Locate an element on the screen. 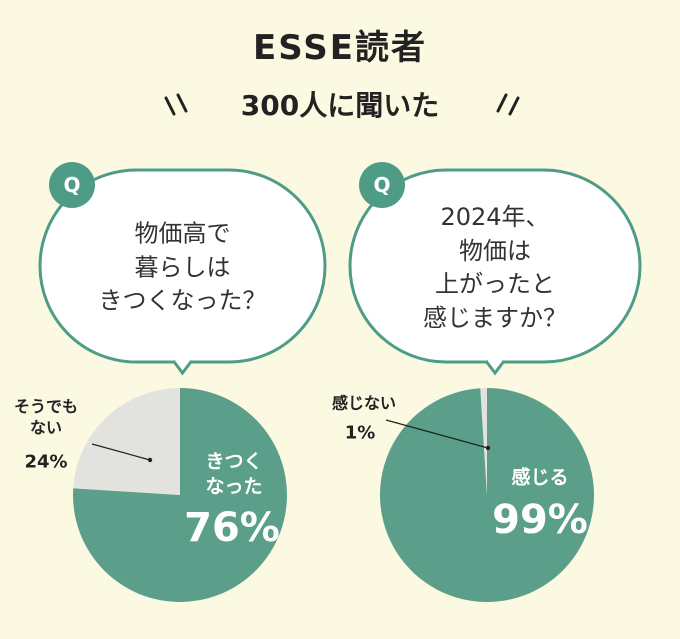 Image resolution: width=680 pixels, height=639 pixels. slice-label: 感じる is located at coordinates (540, 477).